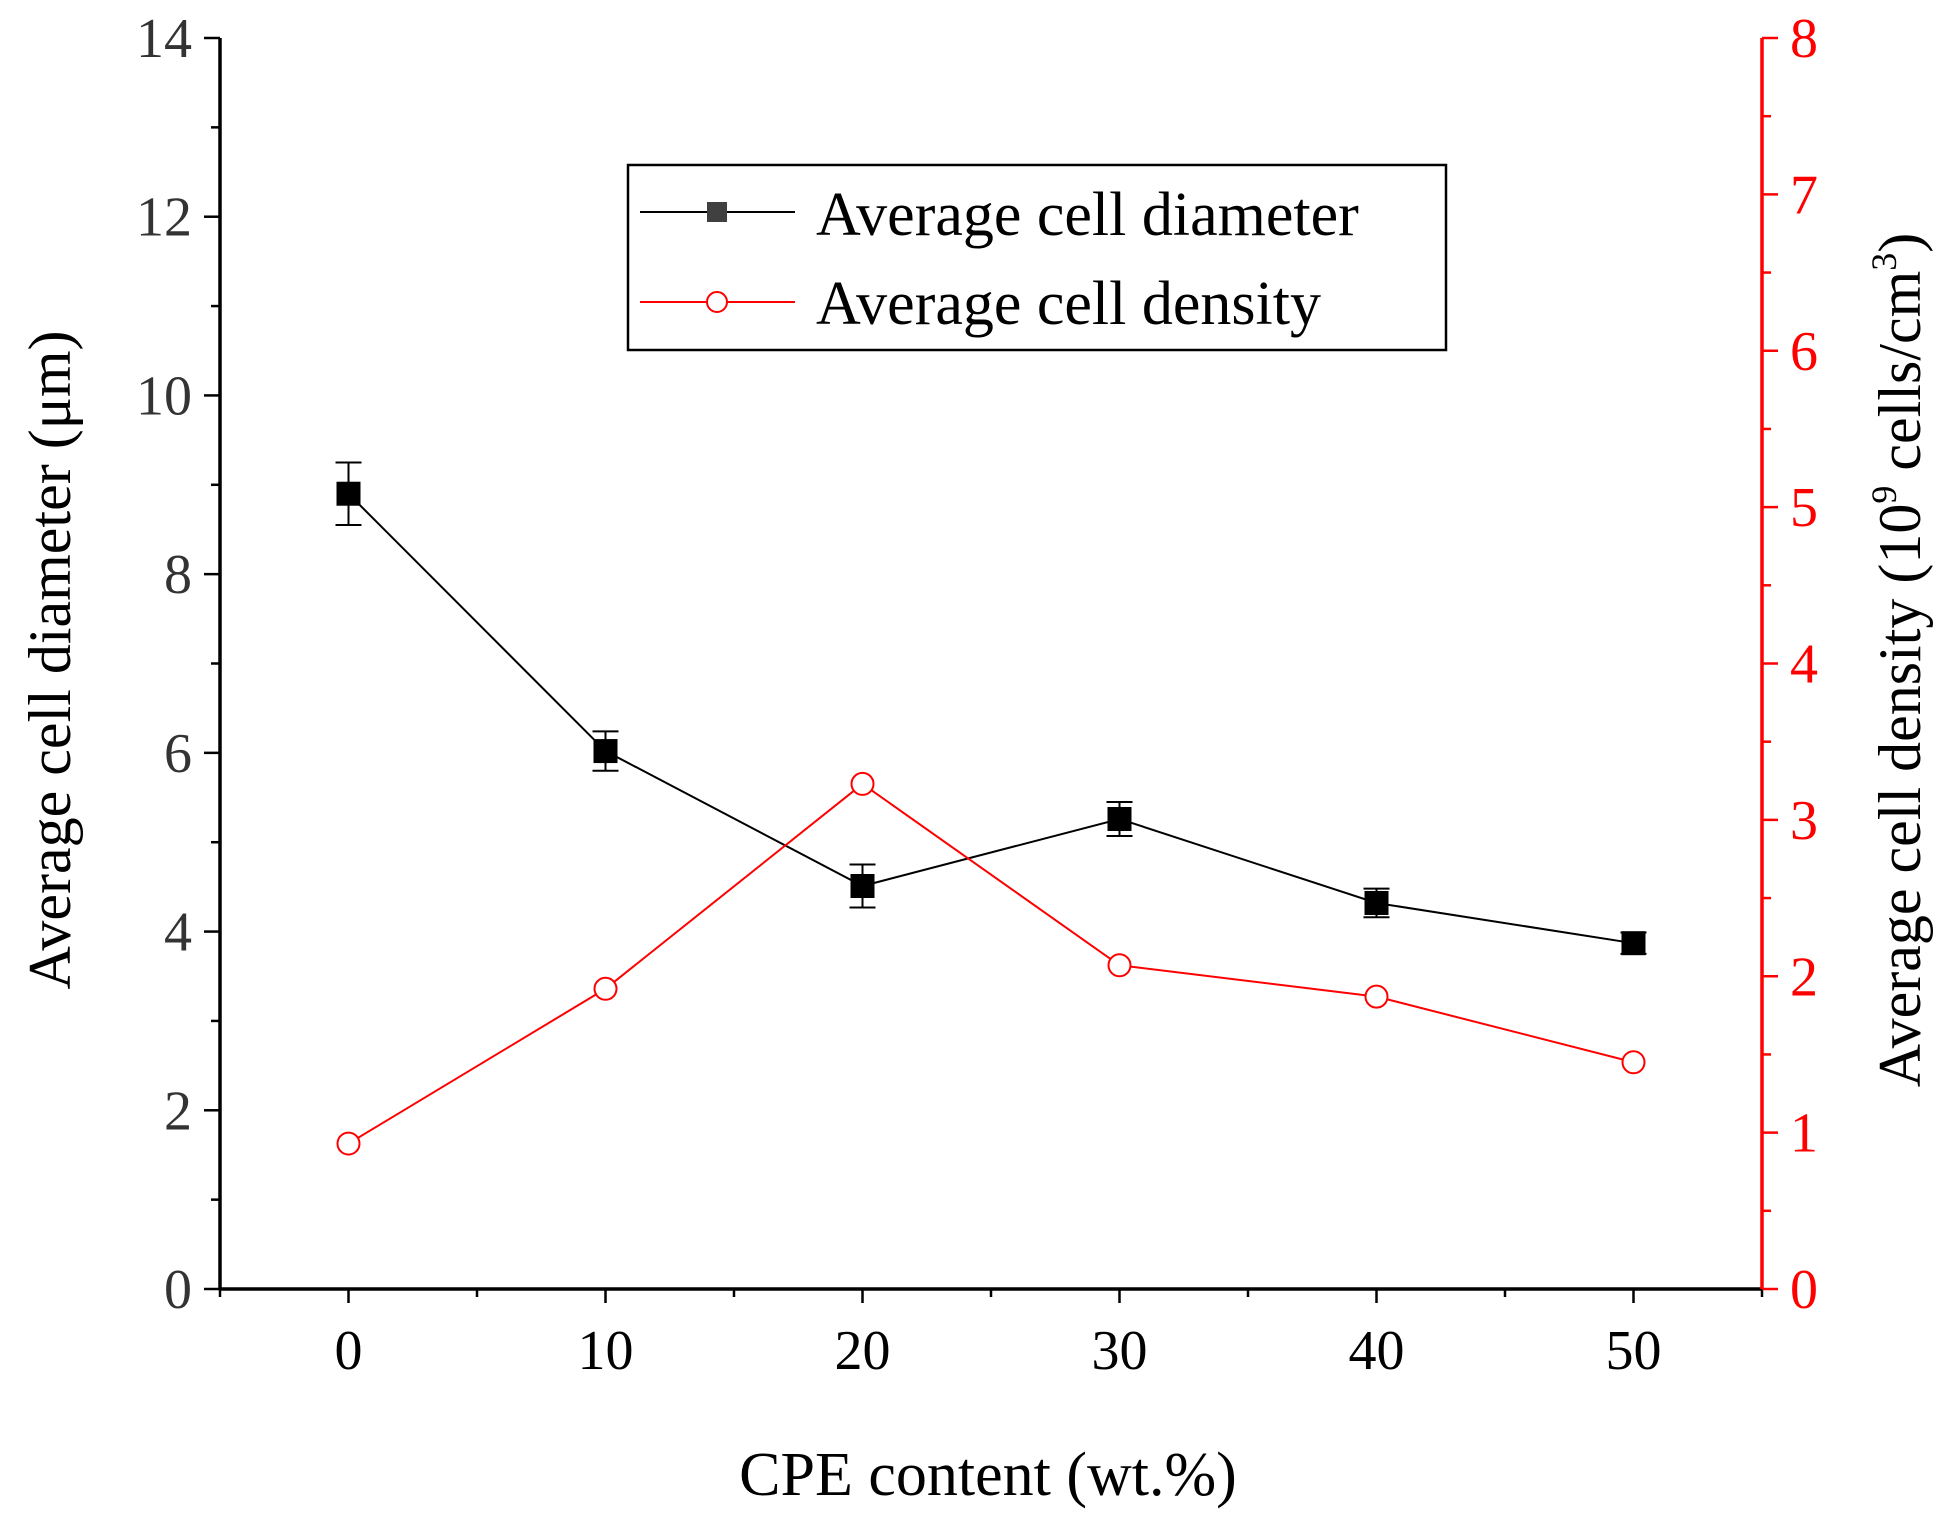 The image size is (1951, 1519). I want to click on legend-box, so click(1037, 257).